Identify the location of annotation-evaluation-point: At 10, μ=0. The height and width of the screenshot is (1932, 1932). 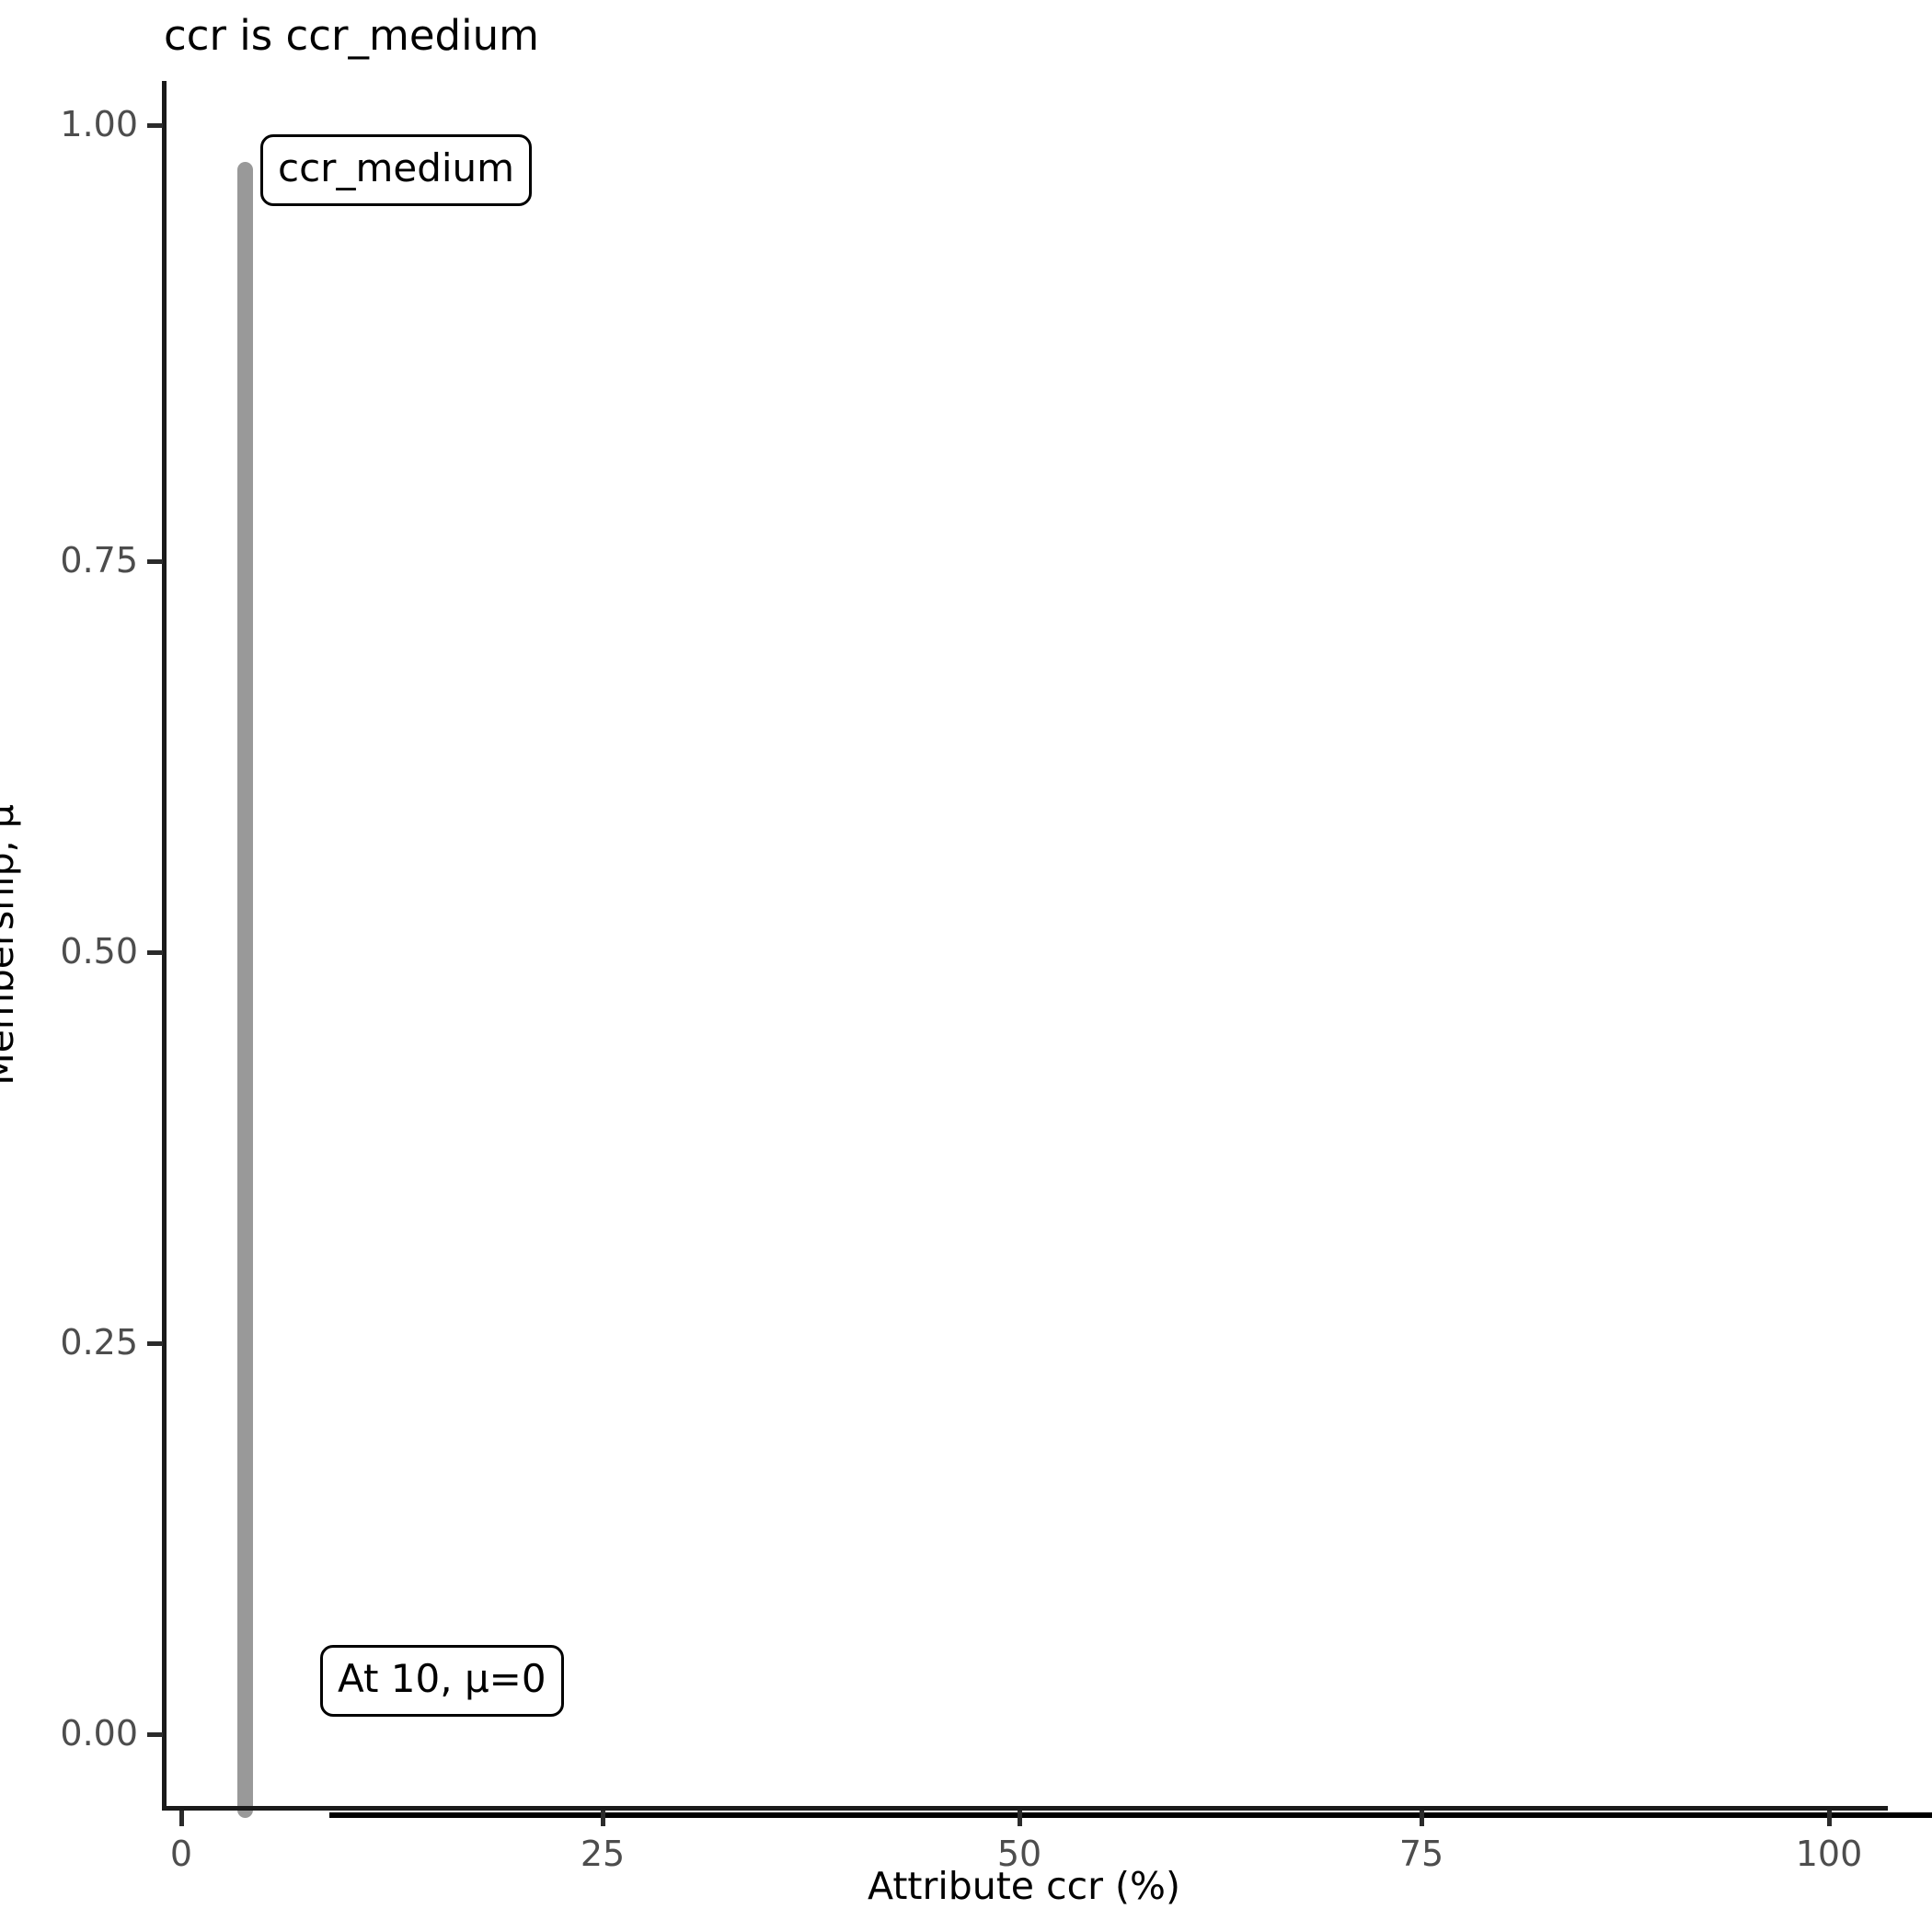
(442, 1681).